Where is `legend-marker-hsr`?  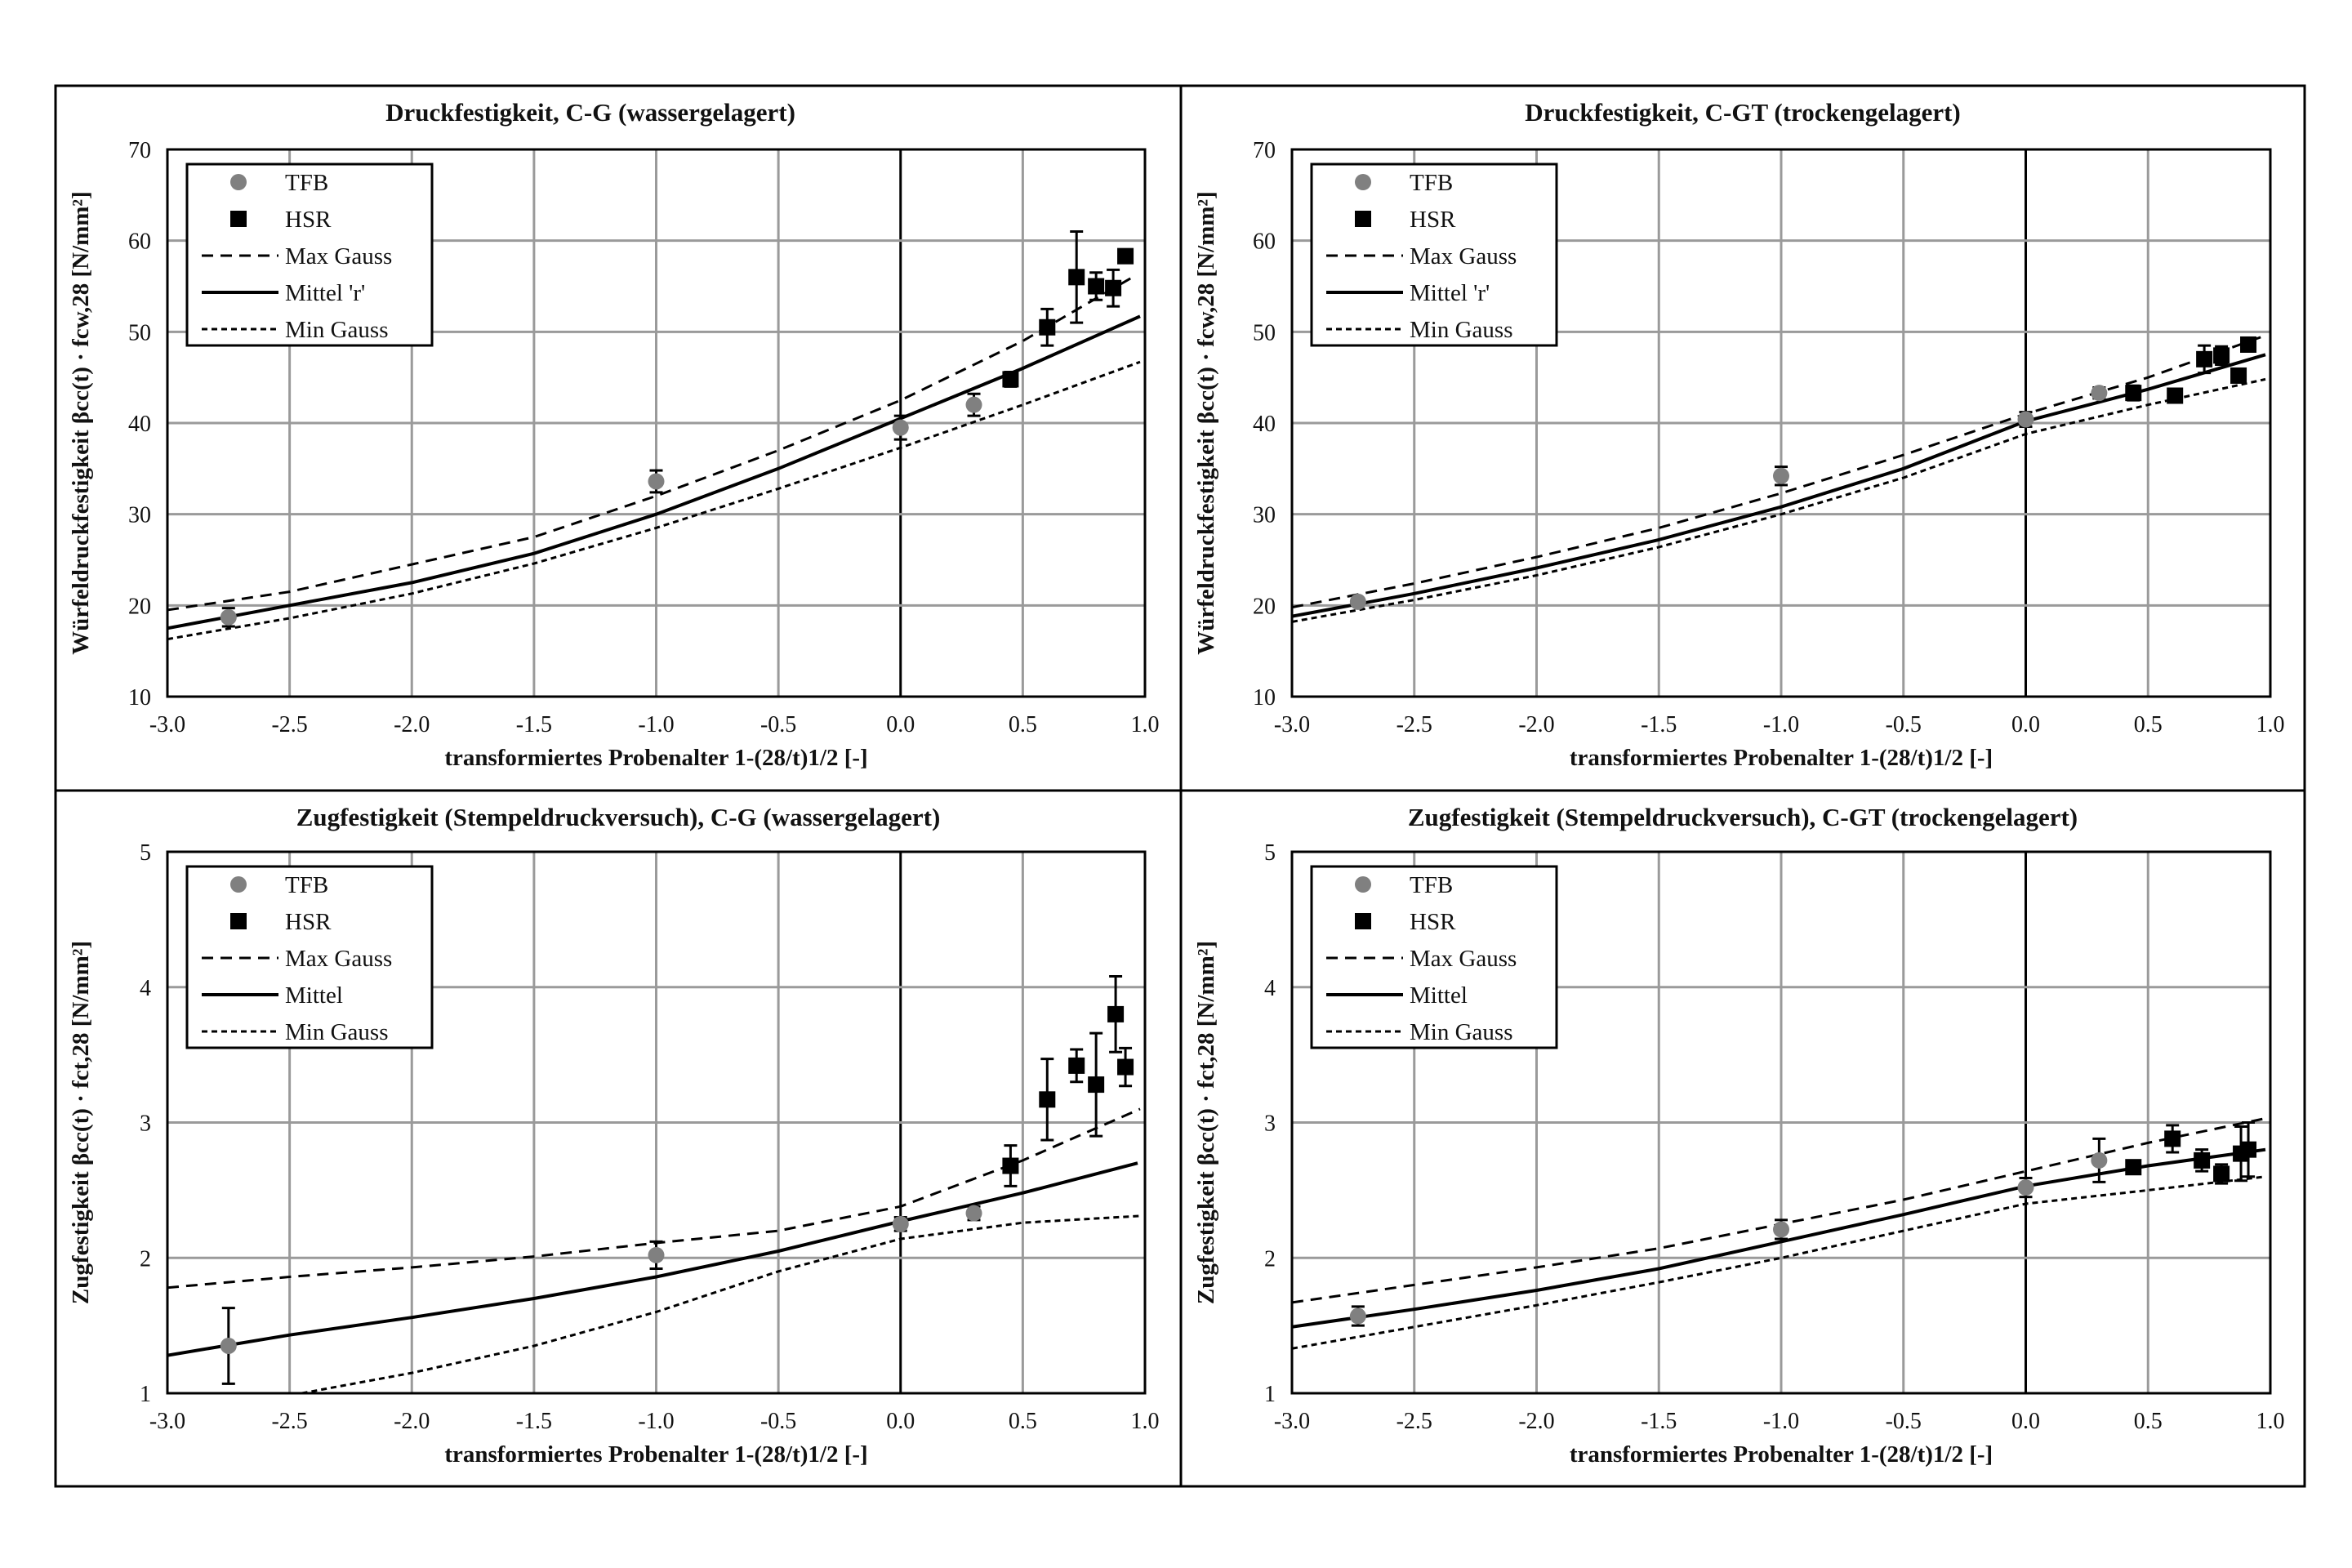
legend-marker-hsr is located at coordinates (1363, 219).